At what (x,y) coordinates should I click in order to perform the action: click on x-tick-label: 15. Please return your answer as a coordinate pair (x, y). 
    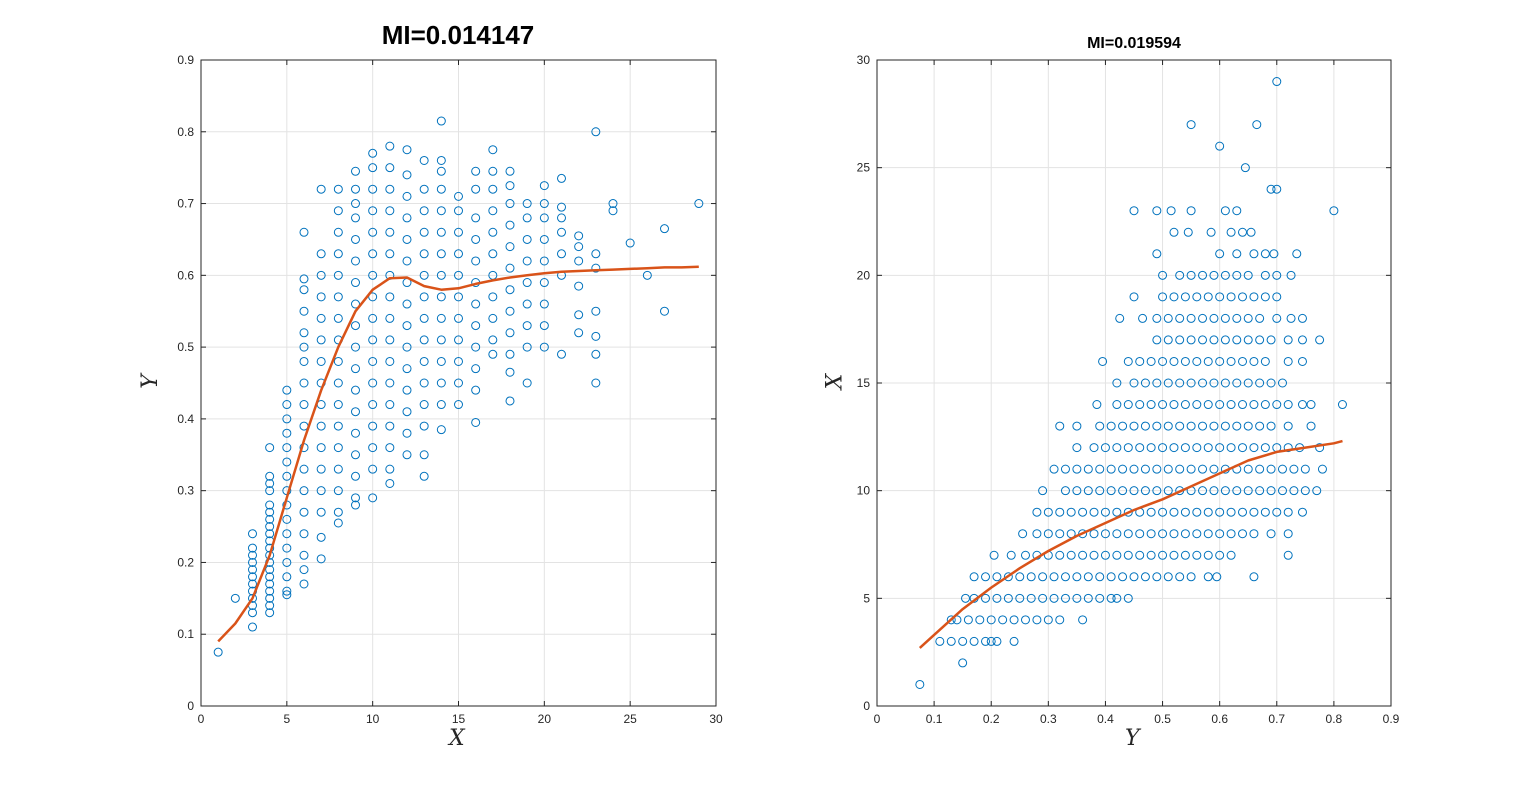
    Looking at the image, I should click on (459, 719).